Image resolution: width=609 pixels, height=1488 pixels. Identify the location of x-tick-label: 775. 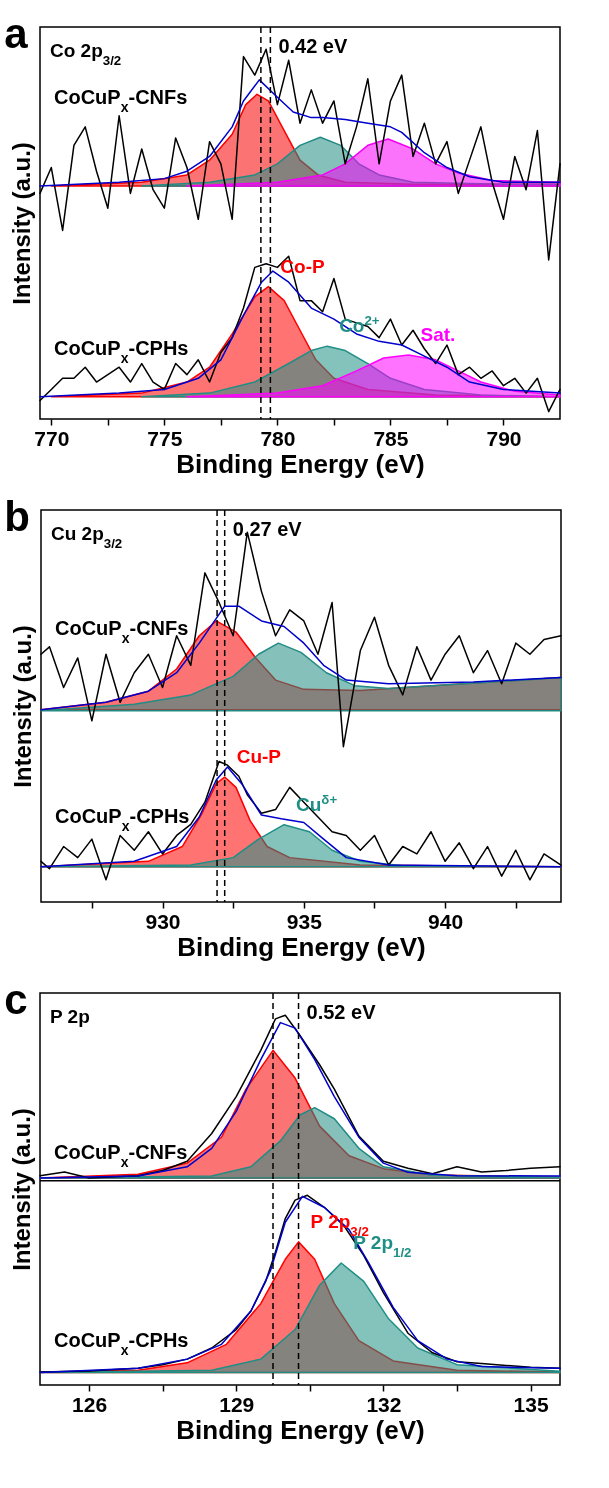
(165, 438).